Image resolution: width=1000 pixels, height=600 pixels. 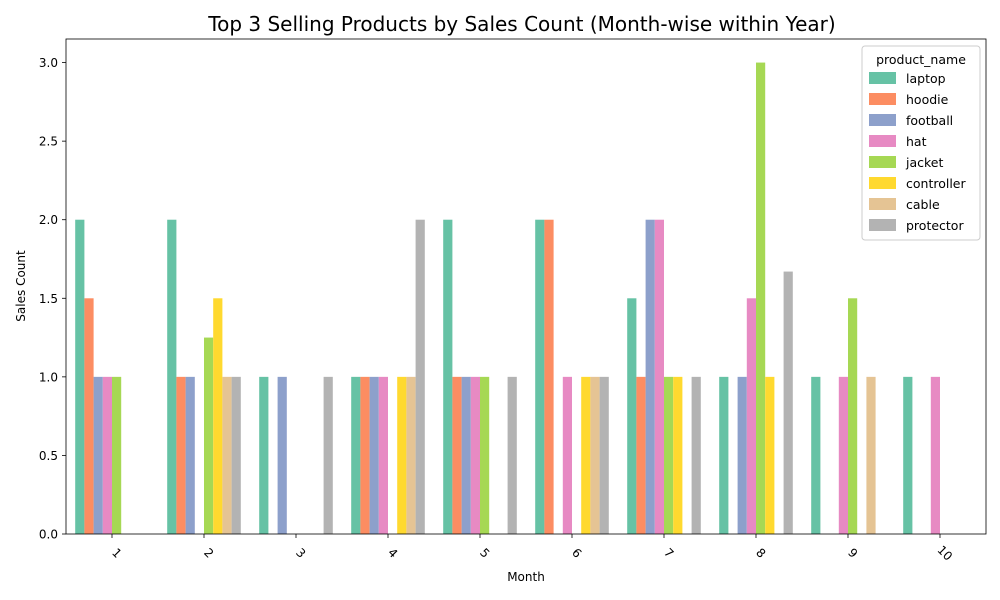 I want to click on y-axis-label: Sales Count, so click(x=21, y=286).